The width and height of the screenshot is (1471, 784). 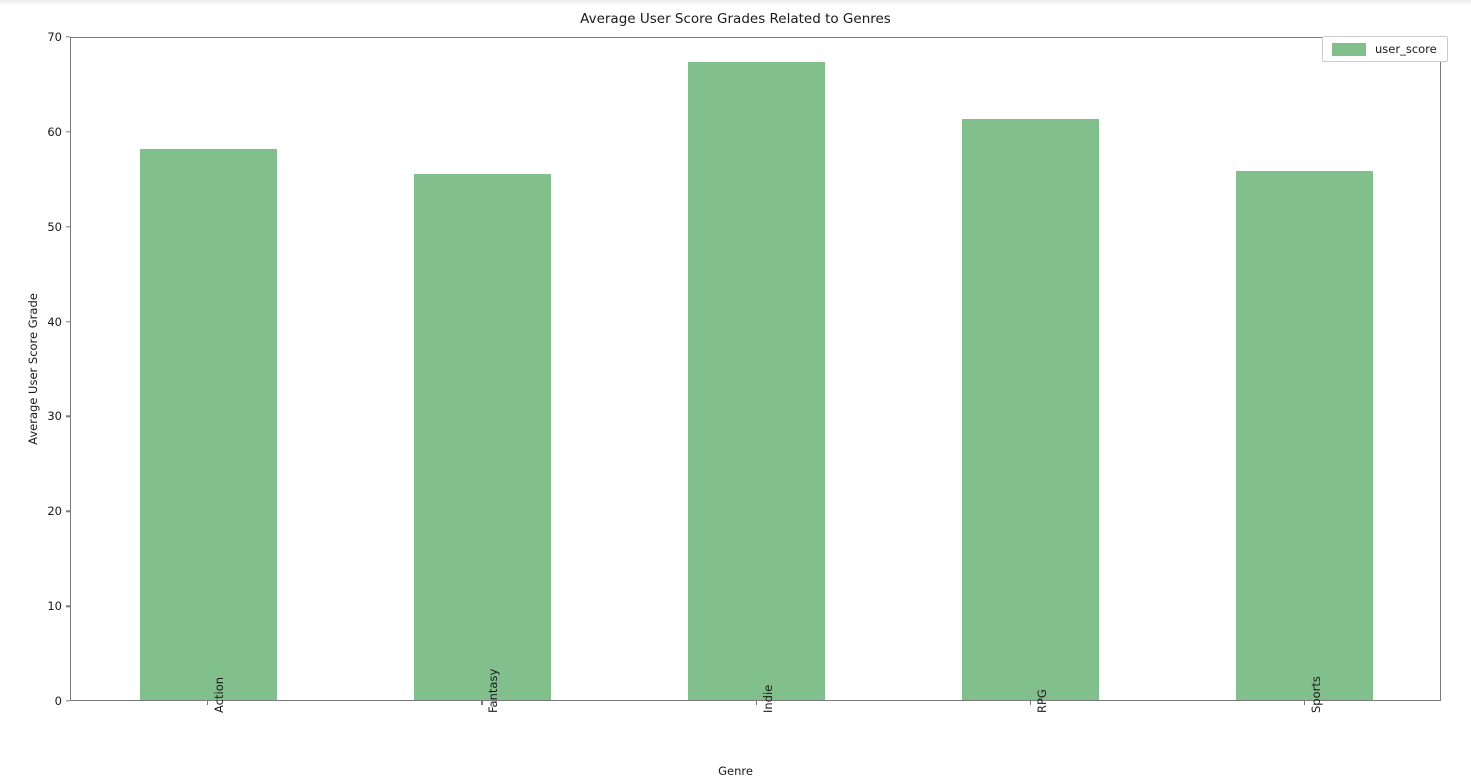 I want to click on x-axis-label: Genre, so click(x=735, y=771).